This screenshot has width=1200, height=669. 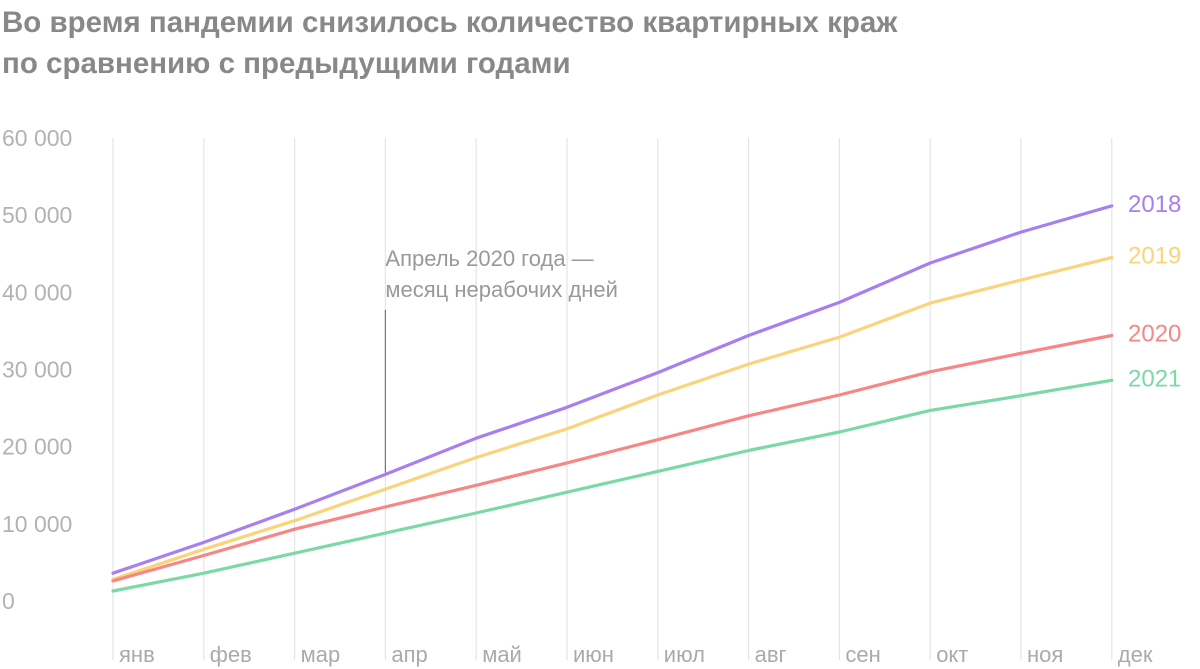 I want to click on x-axis-ticks: янв фев мар апр май июн июл авг сен окт ноя дек, so click(x=636, y=654).